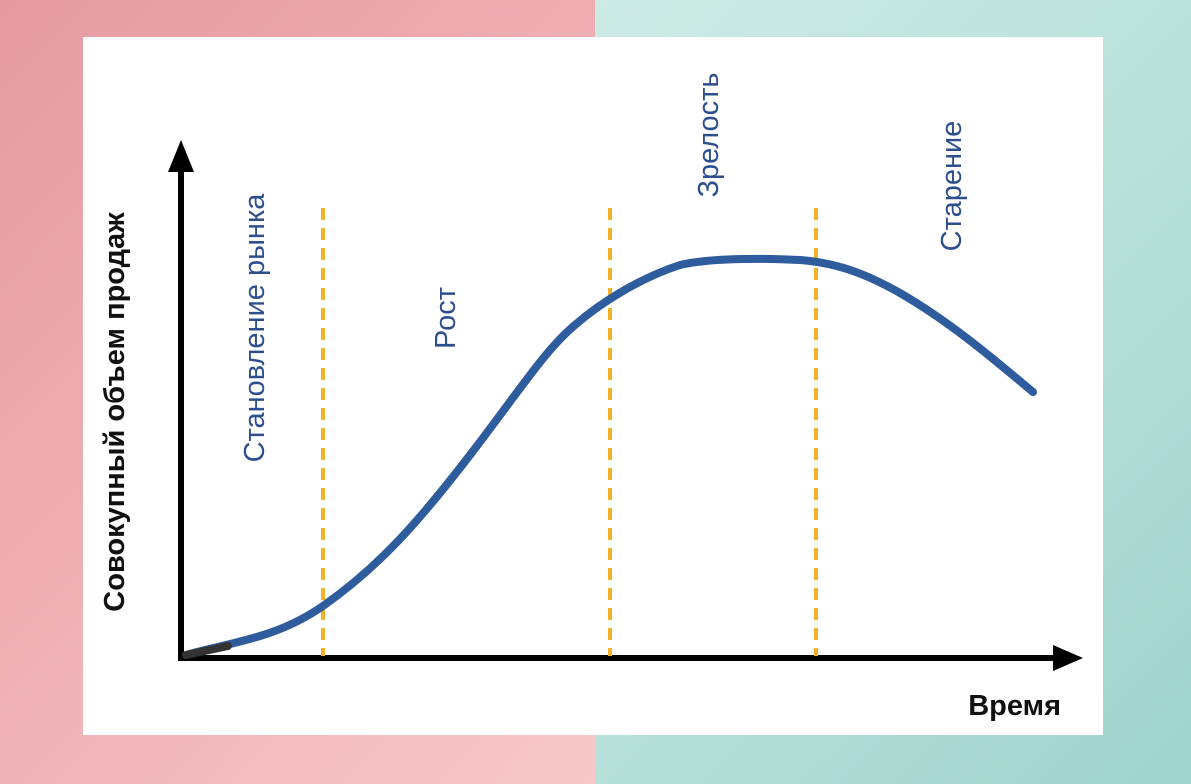 Image resolution: width=1191 pixels, height=784 pixels. What do you see at coordinates (115, 412) in the screenshot?
I see `y-axis-title: Совокупный объем продаж` at bounding box center [115, 412].